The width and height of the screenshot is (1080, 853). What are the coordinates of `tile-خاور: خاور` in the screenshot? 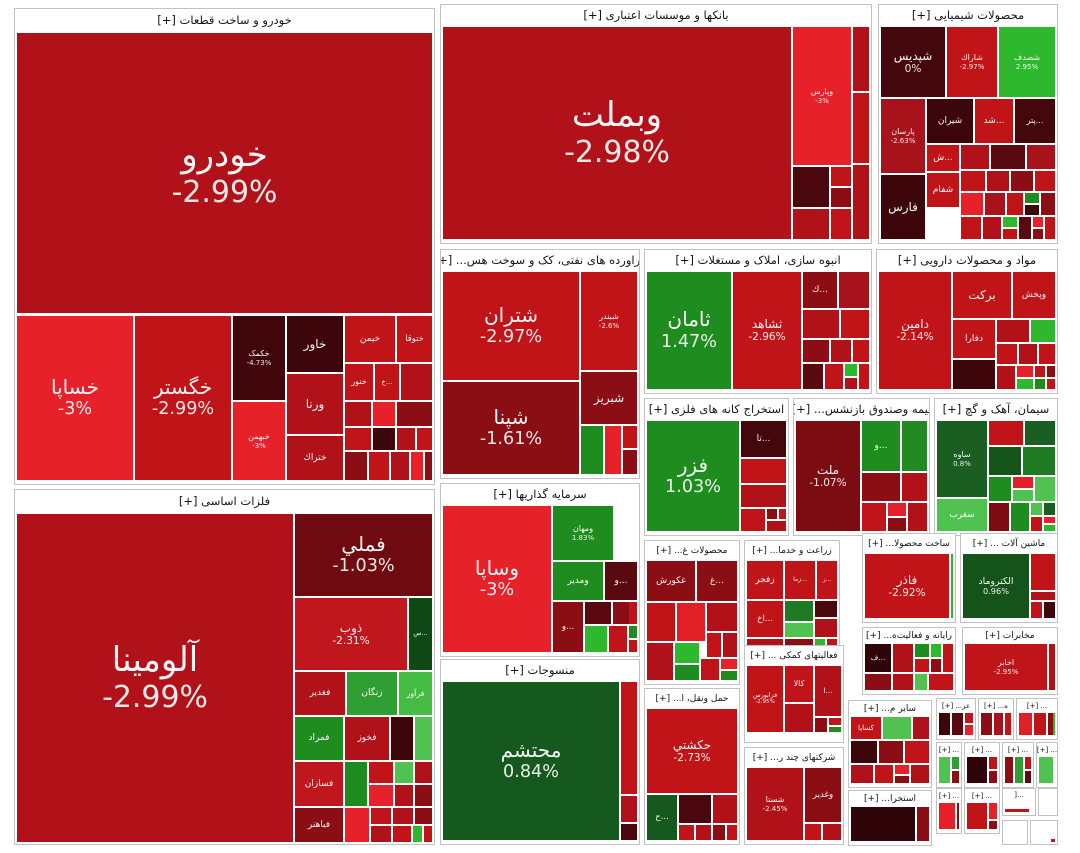 It's located at (315, 344).